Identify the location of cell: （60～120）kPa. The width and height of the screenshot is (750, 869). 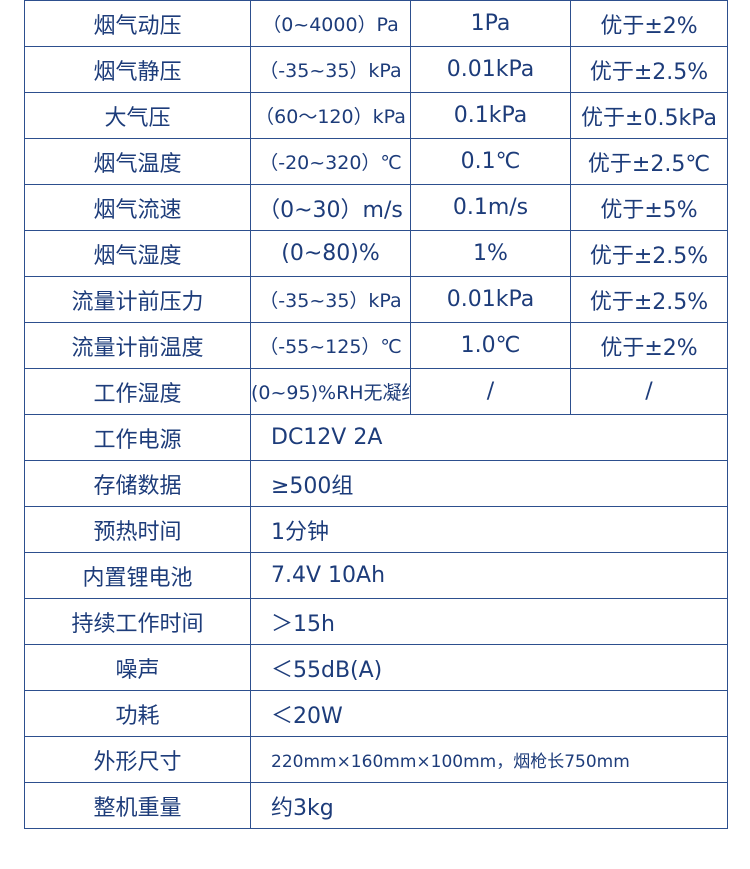
(330, 115).